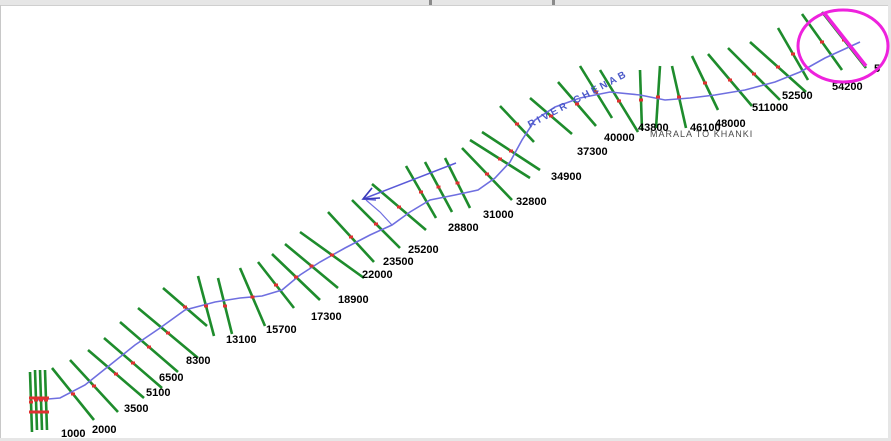 This screenshot has height=441, width=891. What do you see at coordinates (619, 138) in the screenshot?
I see `station-label: 40000` at bounding box center [619, 138].